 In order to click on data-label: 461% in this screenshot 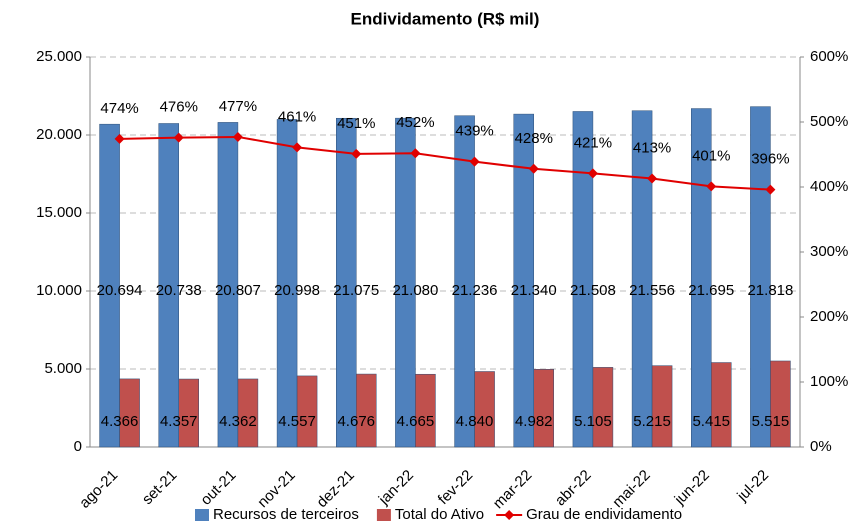, I will do `click(297, 116)`.